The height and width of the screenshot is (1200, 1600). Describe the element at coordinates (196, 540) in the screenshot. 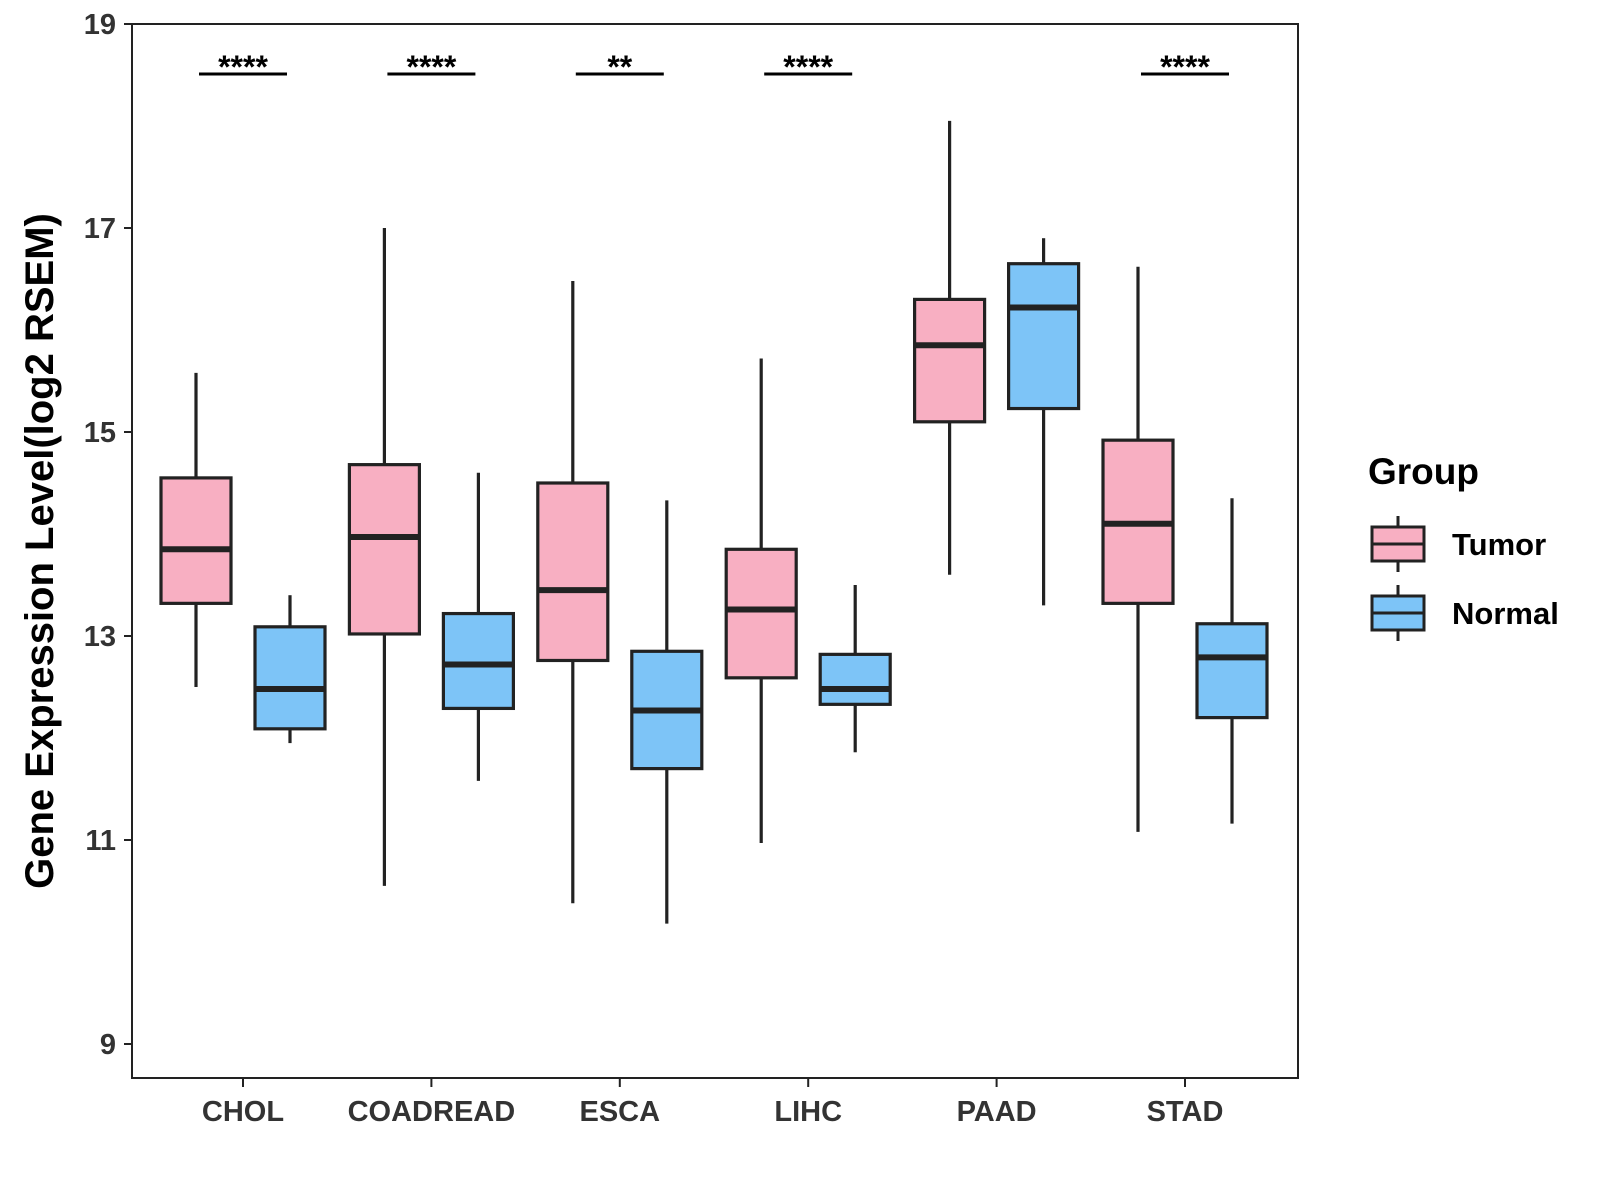

I see `box-body-tumor-chol` at that location.